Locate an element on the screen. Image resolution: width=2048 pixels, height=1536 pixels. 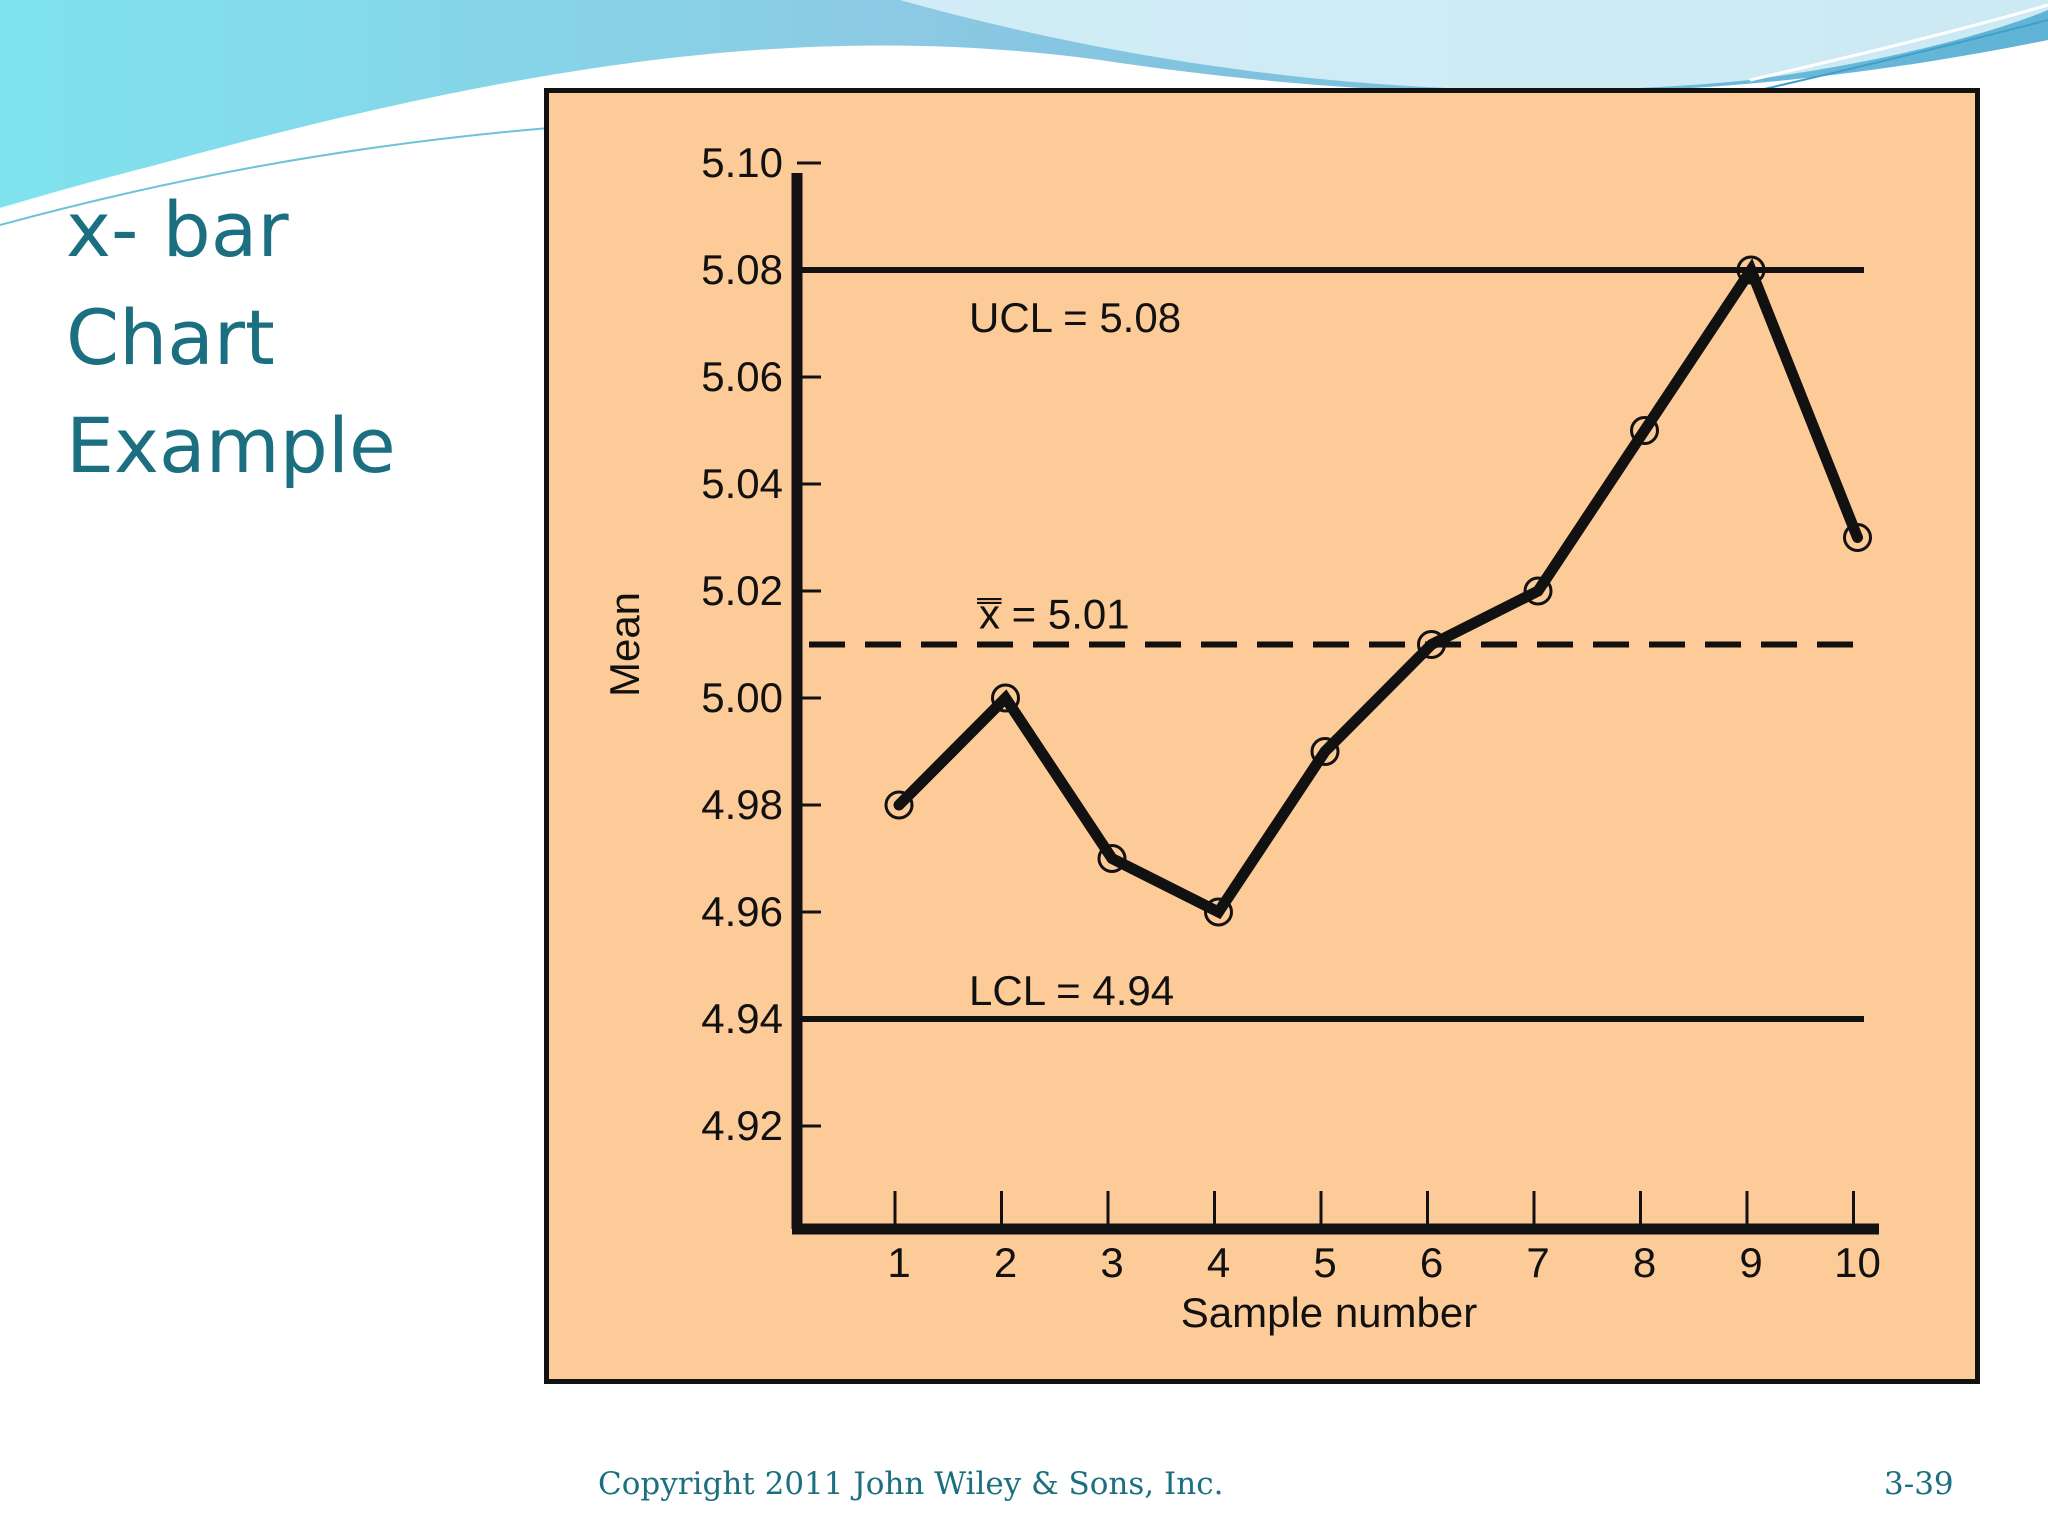
y-tick-label: 5.08 is located at coordinates (742, 269).